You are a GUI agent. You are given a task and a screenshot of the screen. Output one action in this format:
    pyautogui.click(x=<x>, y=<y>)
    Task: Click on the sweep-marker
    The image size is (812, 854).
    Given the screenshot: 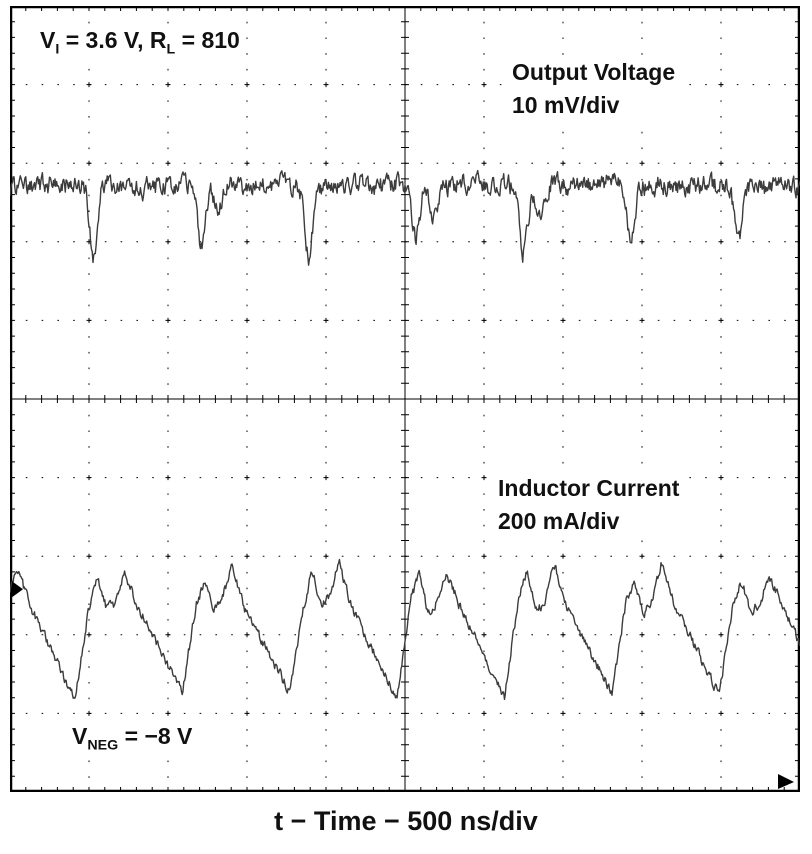 What is the action you would take?
    pyautogui.click(x=786, y=781)
    